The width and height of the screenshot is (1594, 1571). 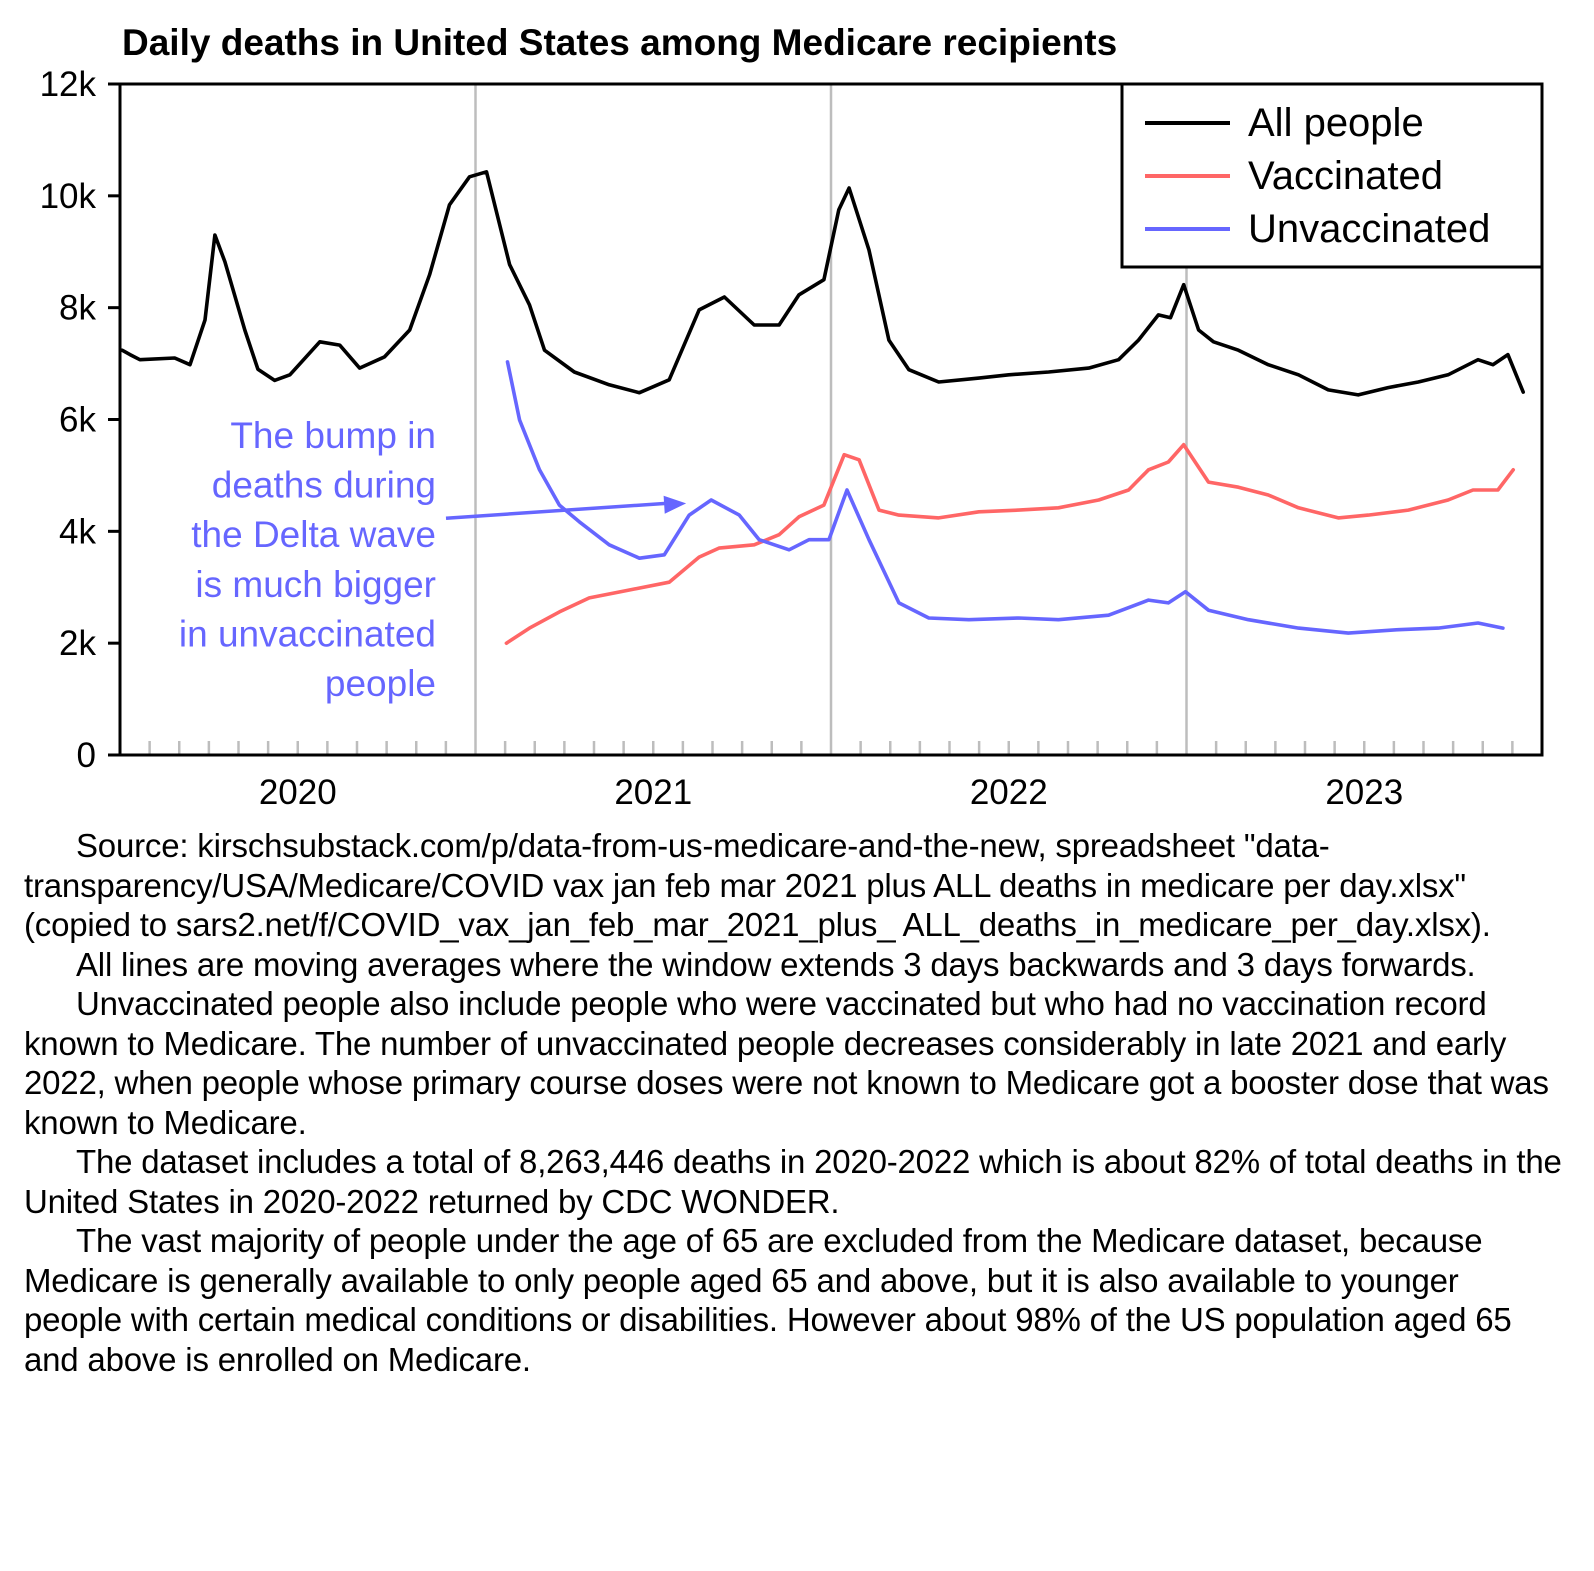 What do you see at coordinates (77, 643) in the screenshot?
I see `y-tick-label: 2k` at bounding box center [77, 643].